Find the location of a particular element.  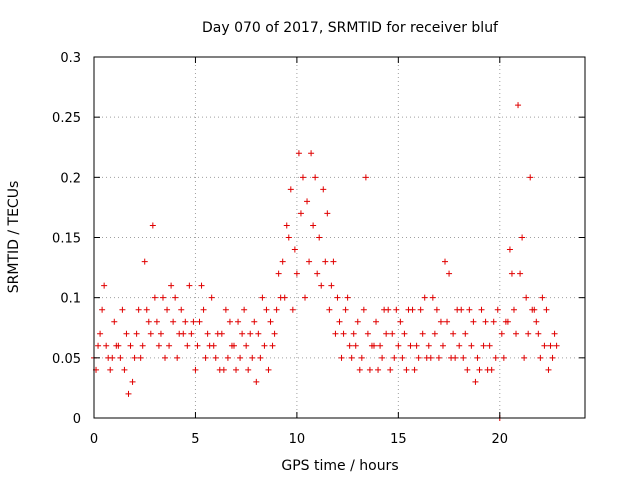

x-tick-label: 0 is located at coordinates (94, 439).